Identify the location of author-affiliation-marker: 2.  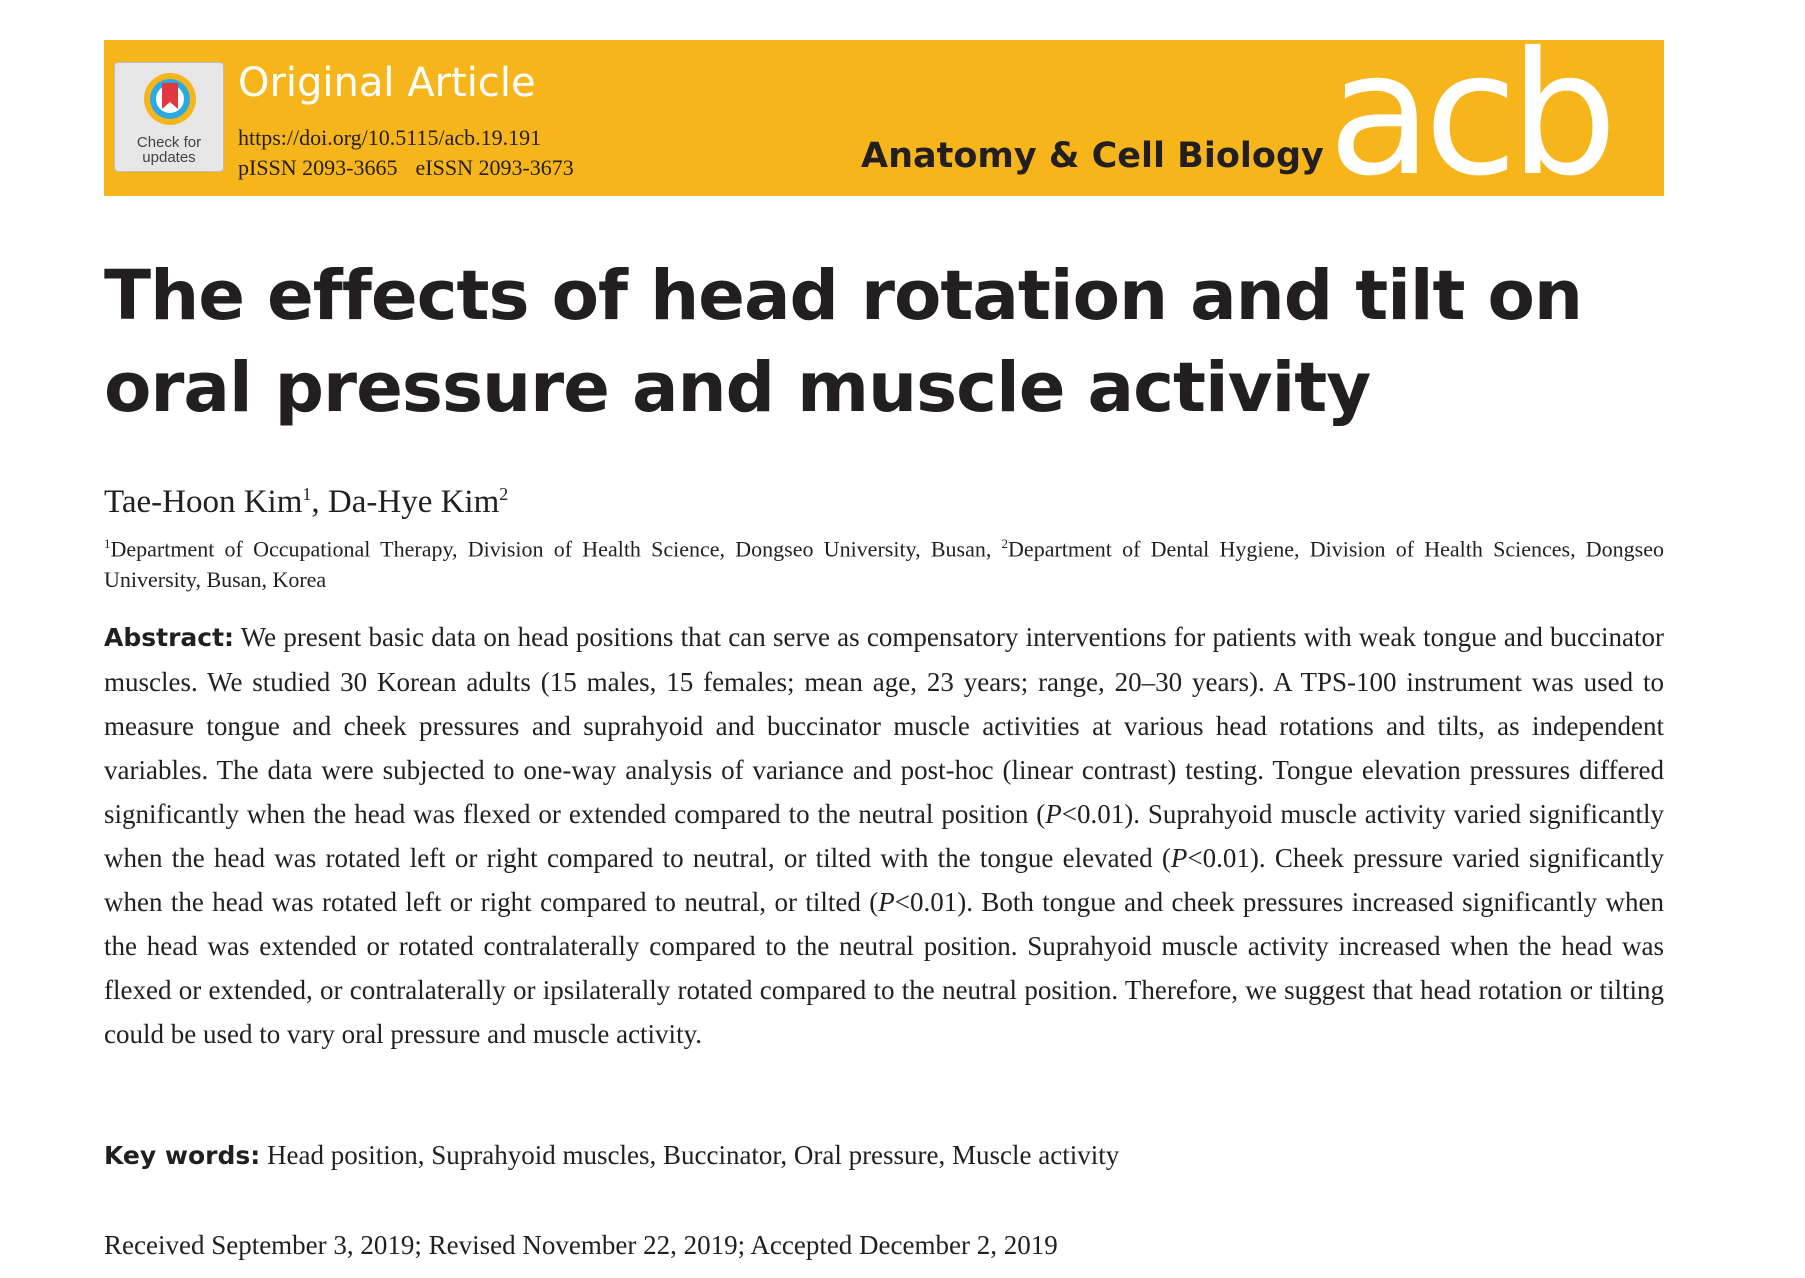
(504, 494).